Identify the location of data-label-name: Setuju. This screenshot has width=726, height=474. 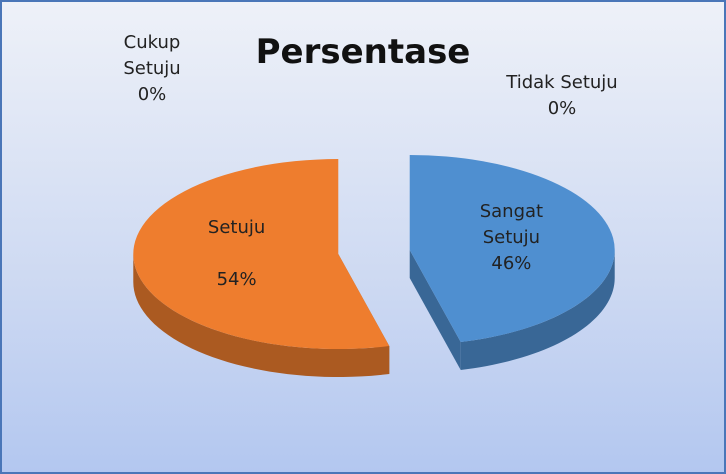
(236, 227).